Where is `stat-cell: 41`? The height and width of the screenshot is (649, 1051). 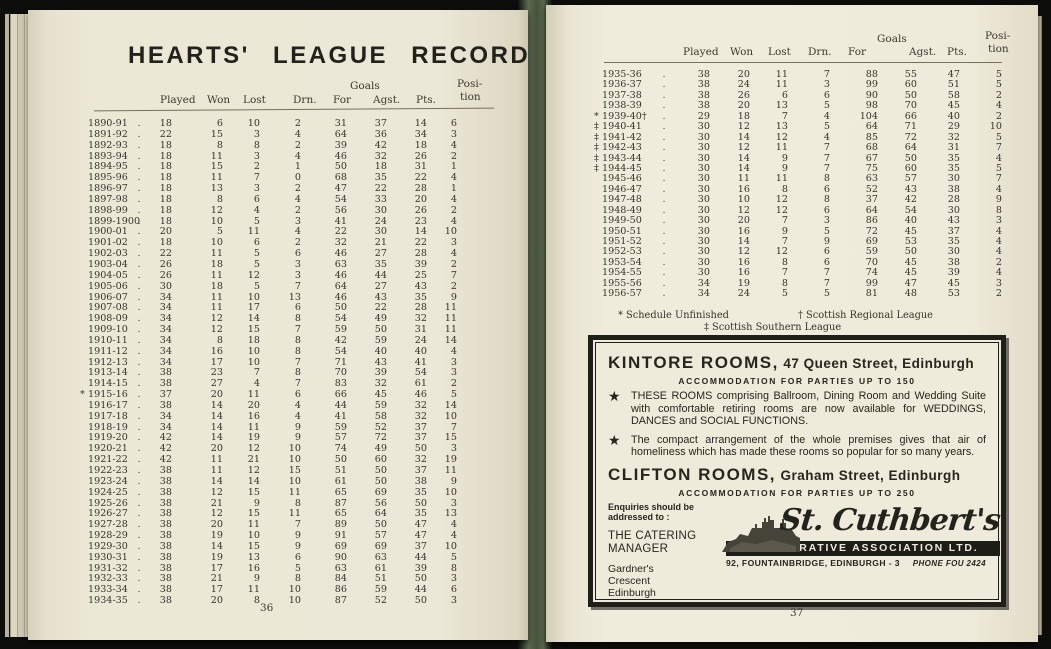 stat-cell: 41 is located at coordinates (340, 416).